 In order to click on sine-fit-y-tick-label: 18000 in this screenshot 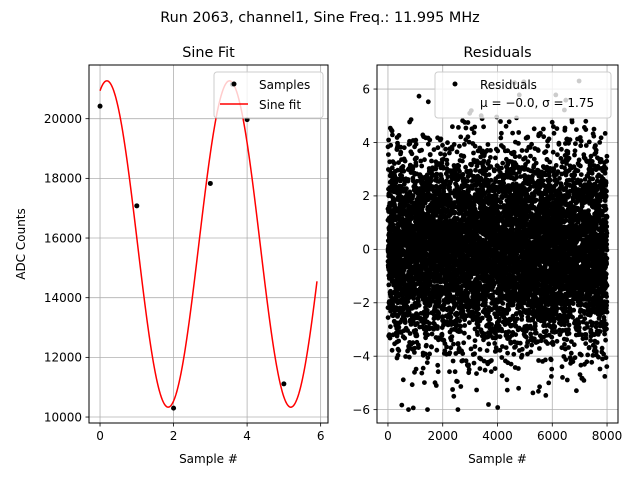, I will do `click(63, 179)`.